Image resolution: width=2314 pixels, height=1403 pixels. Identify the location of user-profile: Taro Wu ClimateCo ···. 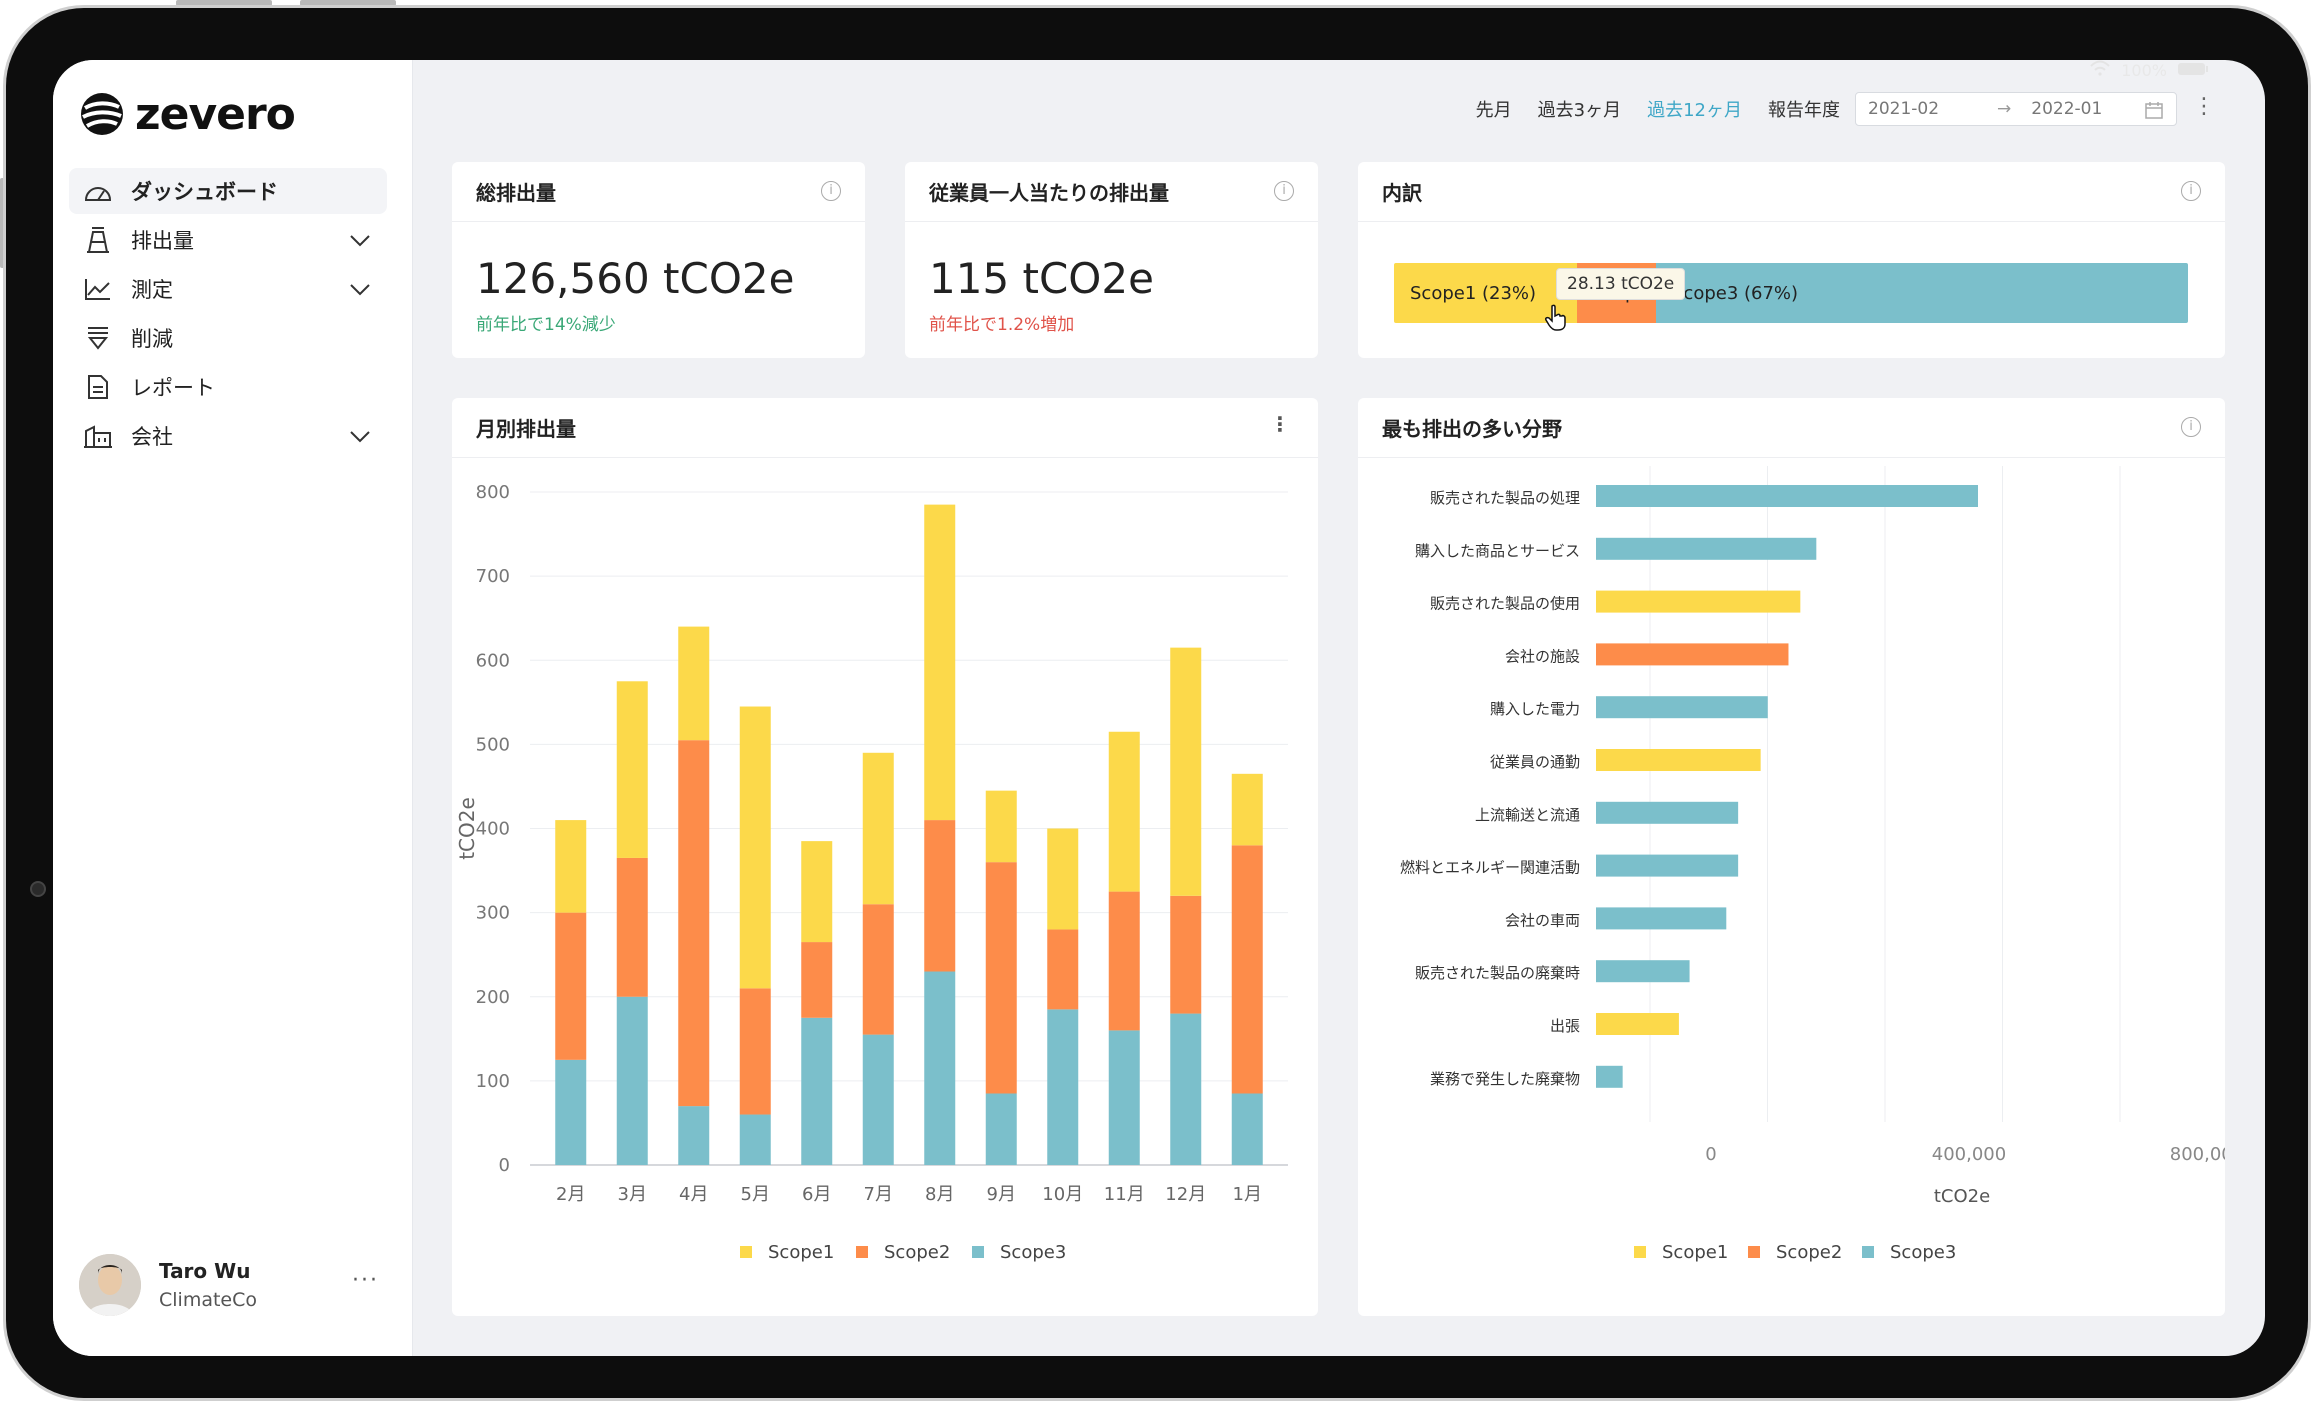
(234, 1285).